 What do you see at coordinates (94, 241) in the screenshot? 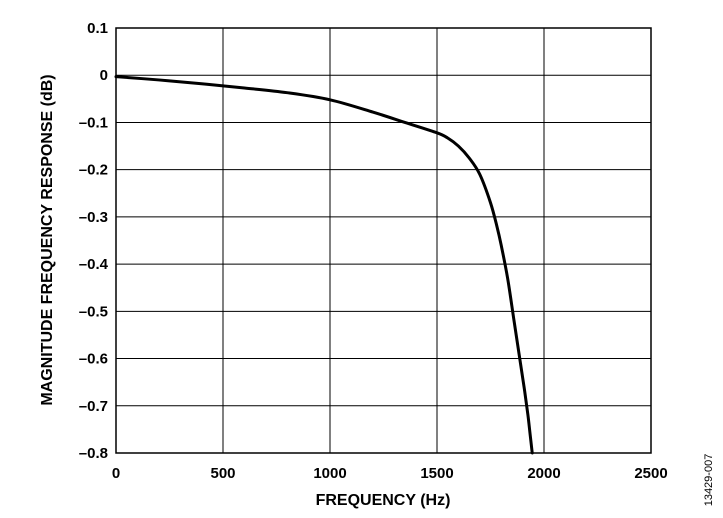
I see `y-tick-labels: 0.1 0 –0.1 –0.2 –0.3 –0.4 –0.5 –0.6 –0.7 –0.8` at bounding box center [94, 241].